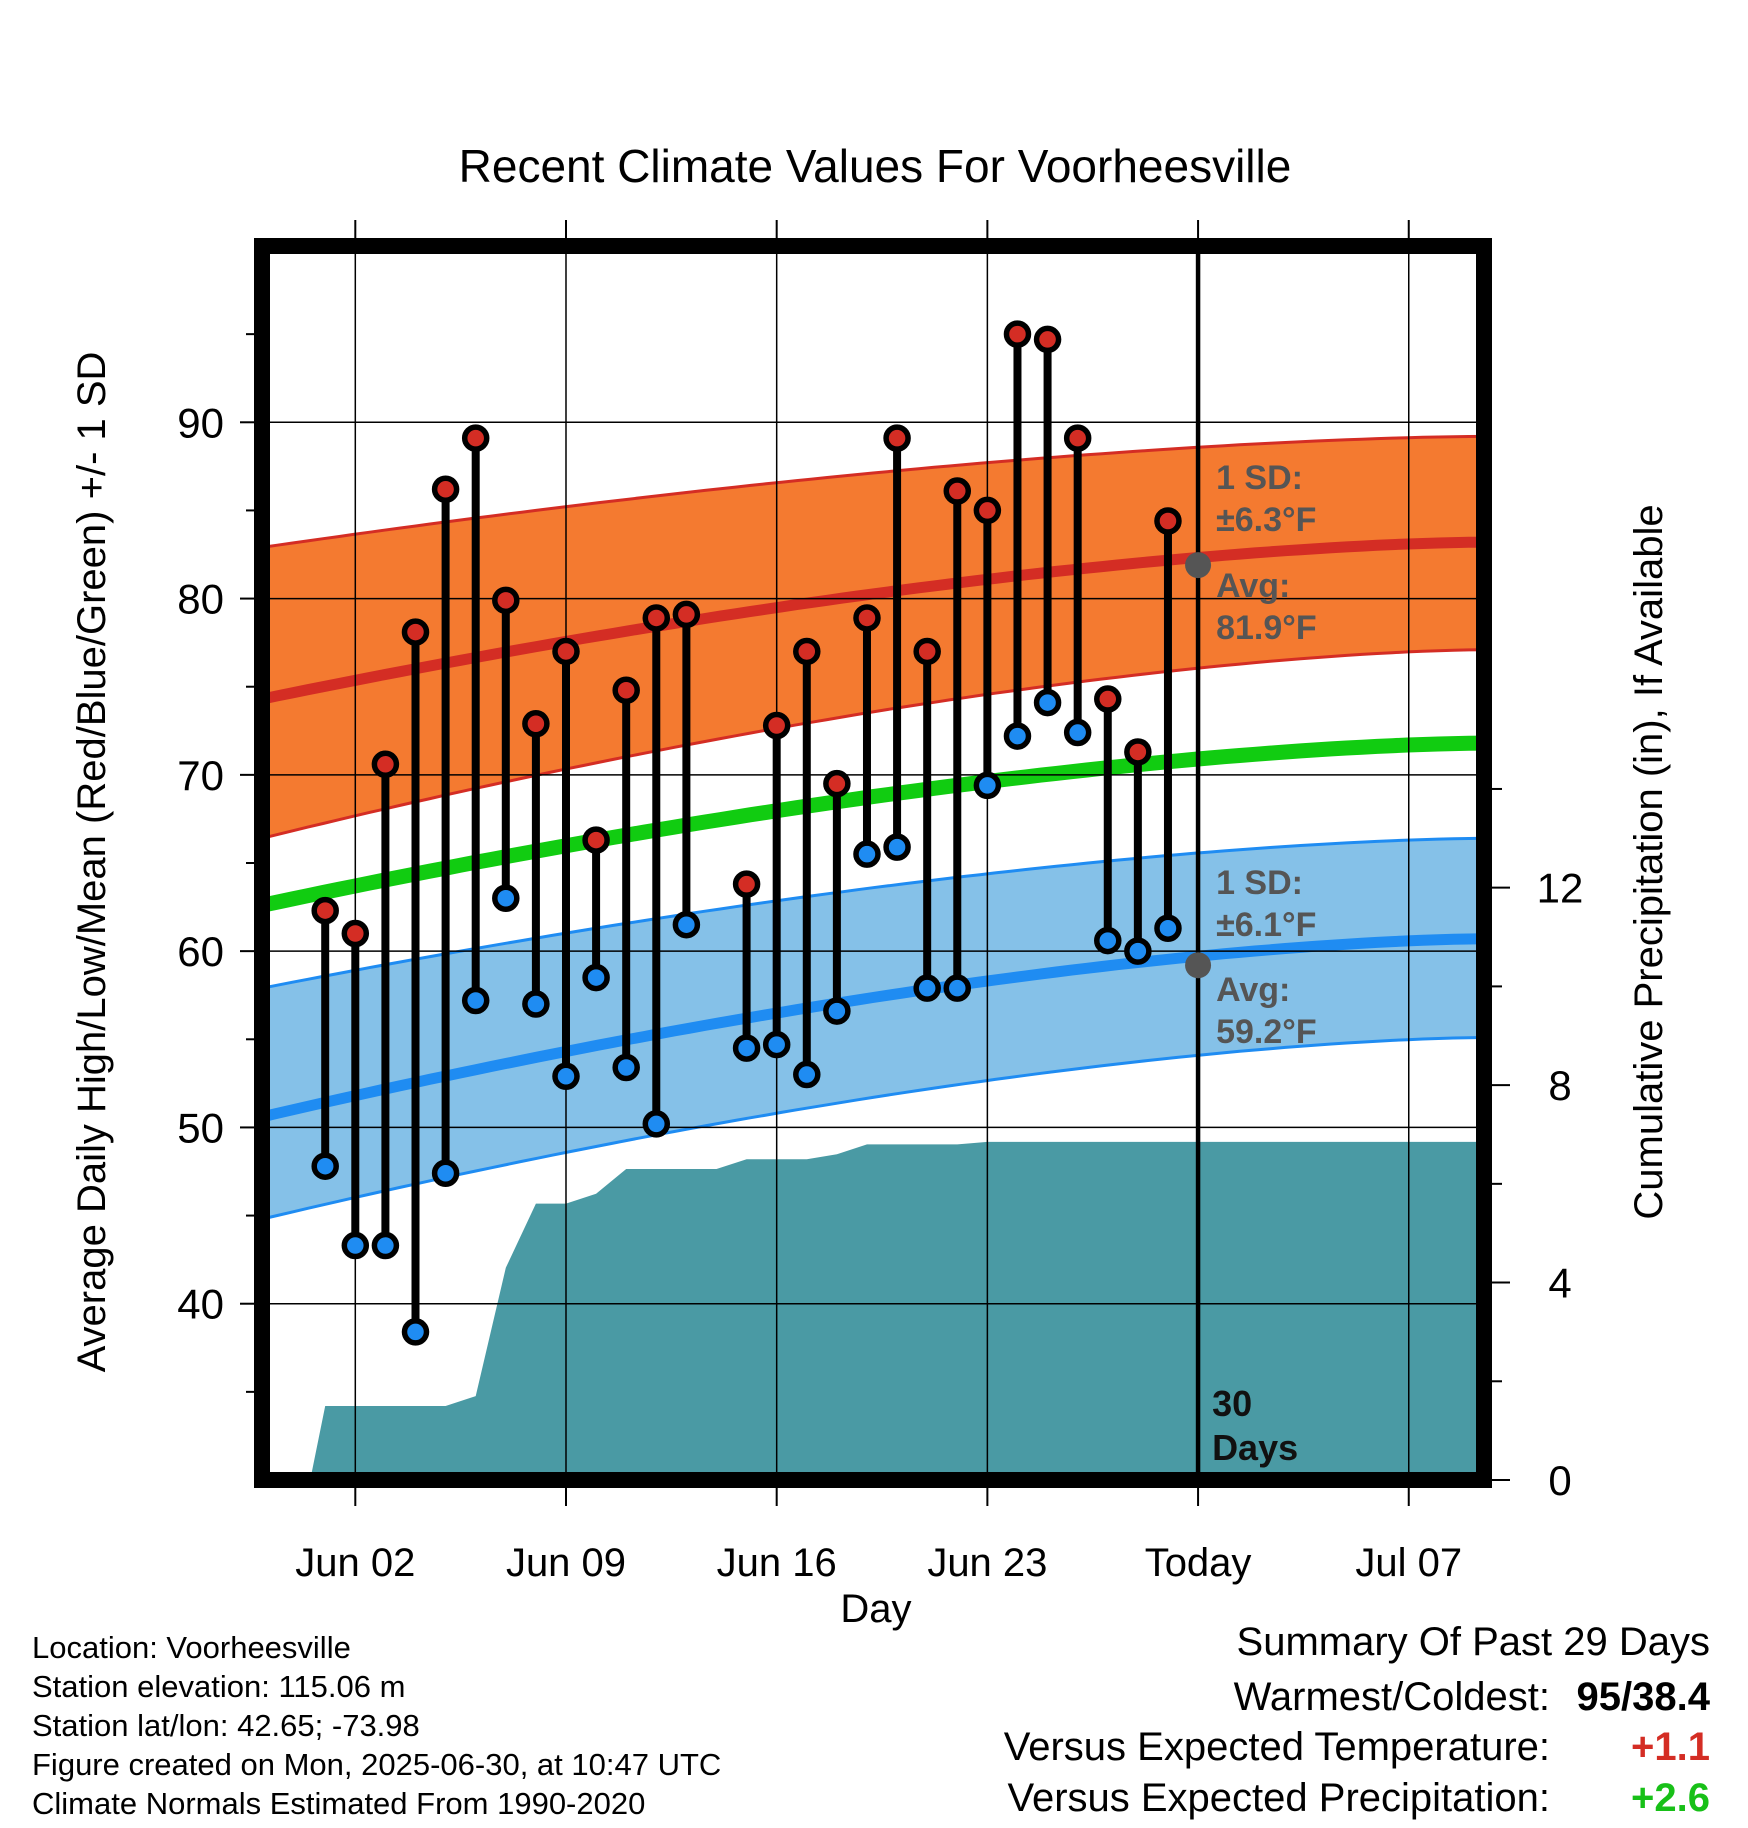 This screenshot has height=1828, width=1748. I want to click on x-tick-label: Jun 09, so click(566, 1563).